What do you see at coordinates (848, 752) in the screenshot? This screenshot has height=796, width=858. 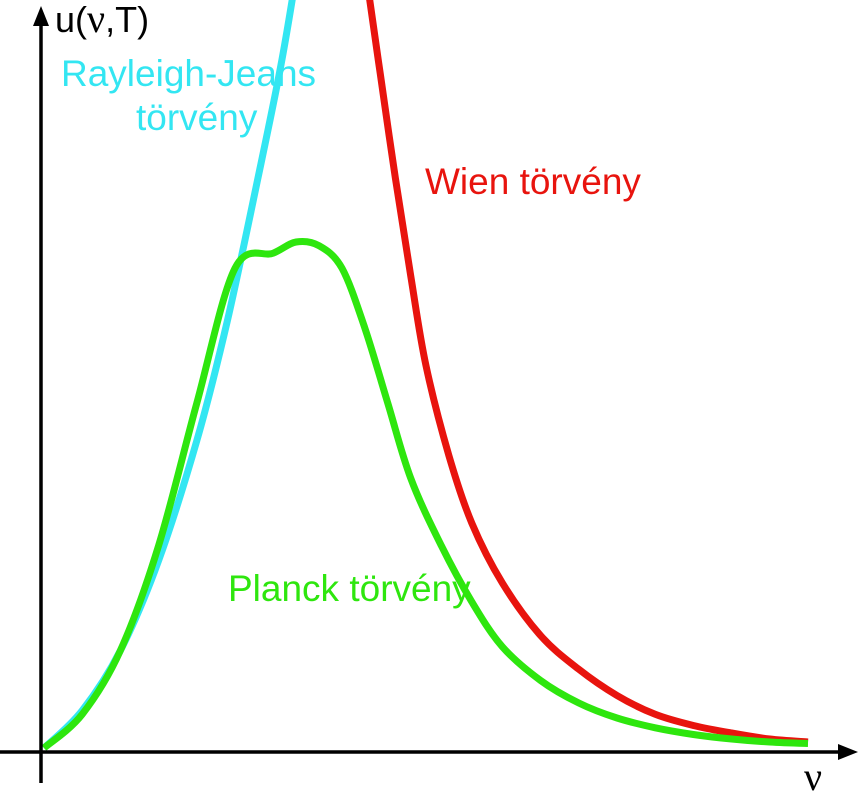 I see `x-axis-arrow` at bounding box center [848, 752].